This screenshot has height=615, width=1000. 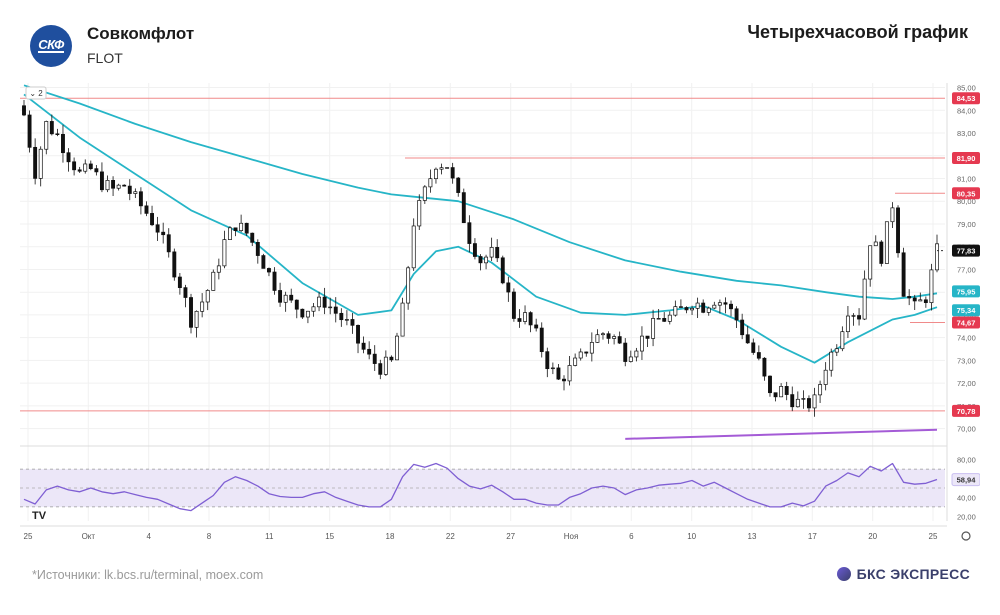 What do you see at coordinates (966, 411) in the screenshot?
I see `level-tag-label: 70,78` at bounding box center [966, 411].